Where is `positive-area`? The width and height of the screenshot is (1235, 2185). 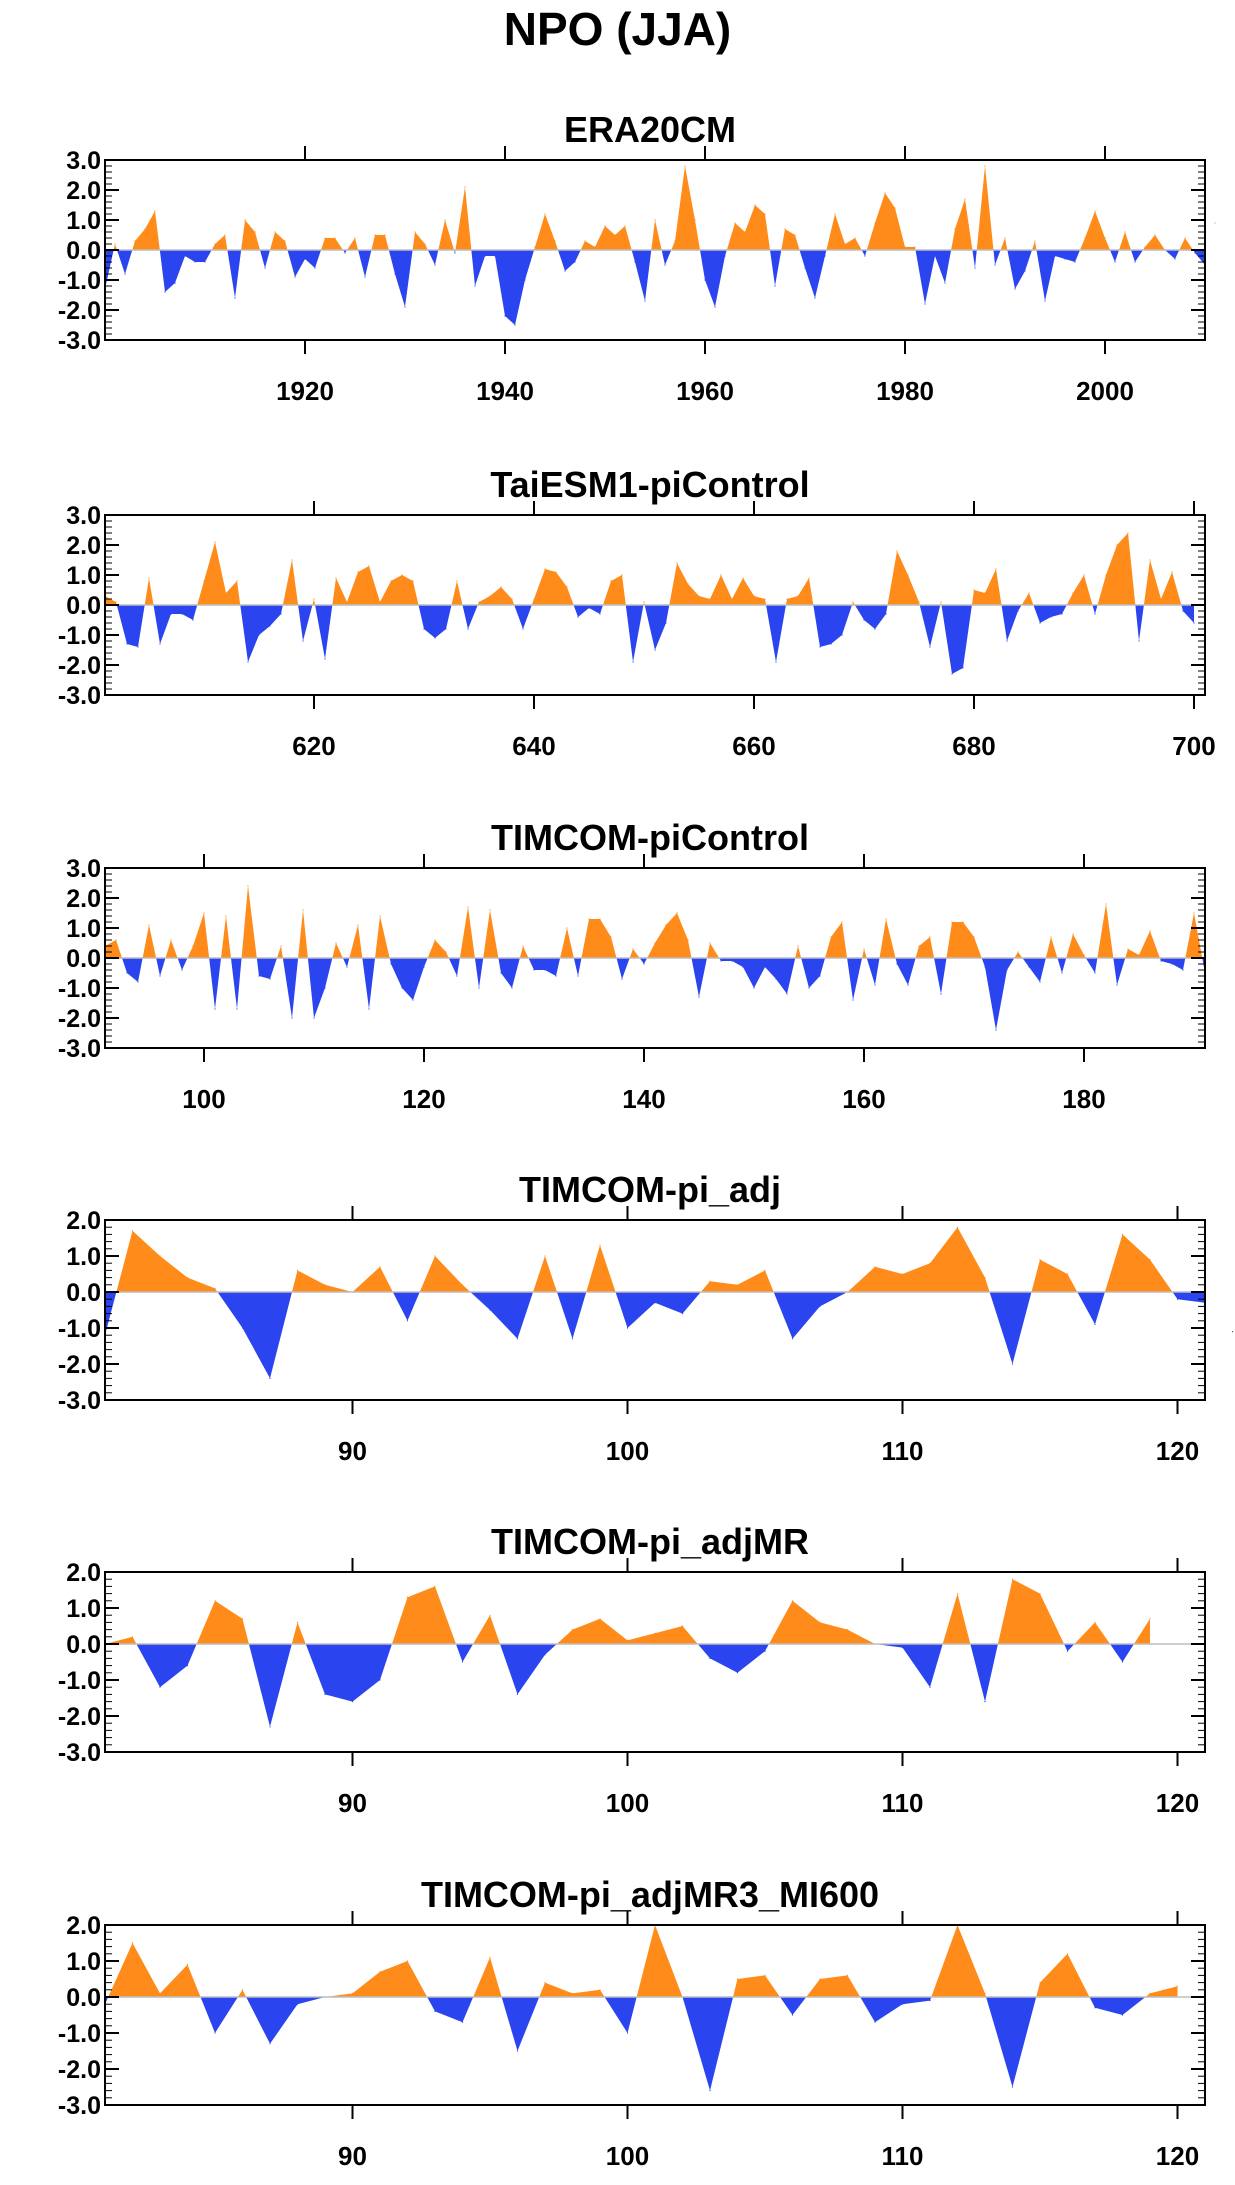
positive-area is located at coordinates (655, 208).